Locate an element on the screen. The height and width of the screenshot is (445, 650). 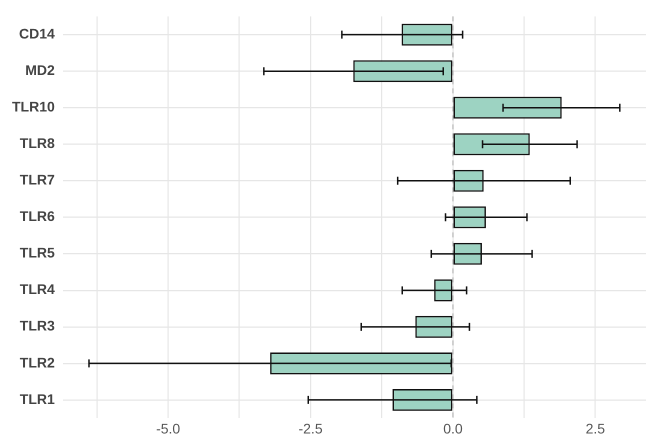
y-tick-label: TLR2 is located at coordinates (37, 362).